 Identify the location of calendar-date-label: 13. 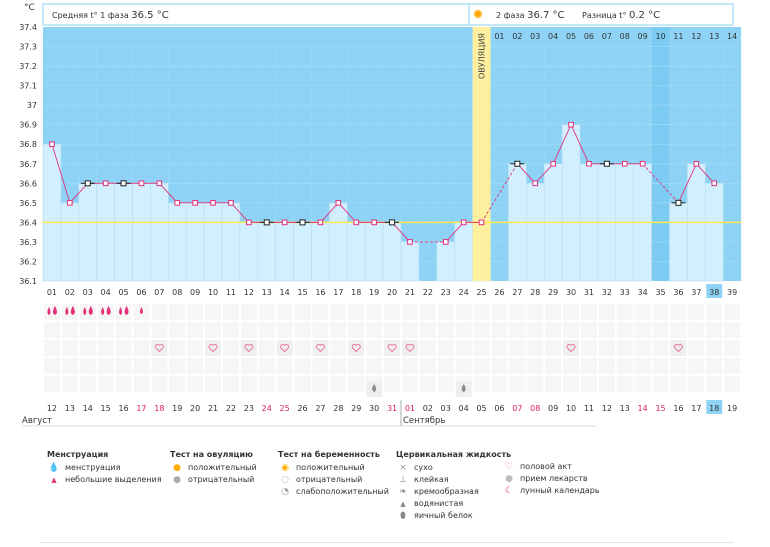
(70, 408).